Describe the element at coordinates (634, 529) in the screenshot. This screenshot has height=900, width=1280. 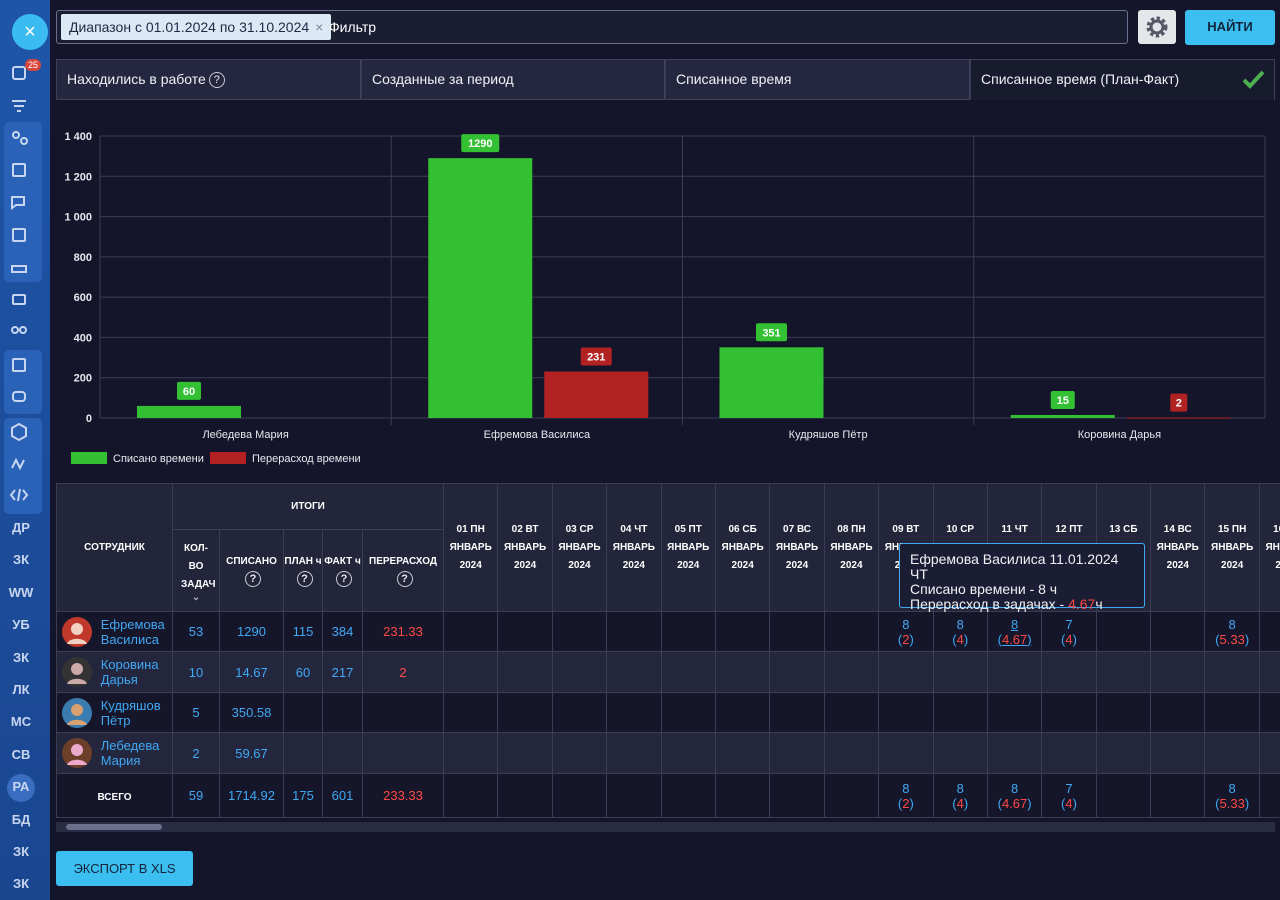
I see `day-header-line: 04 ЧТ` at that location.